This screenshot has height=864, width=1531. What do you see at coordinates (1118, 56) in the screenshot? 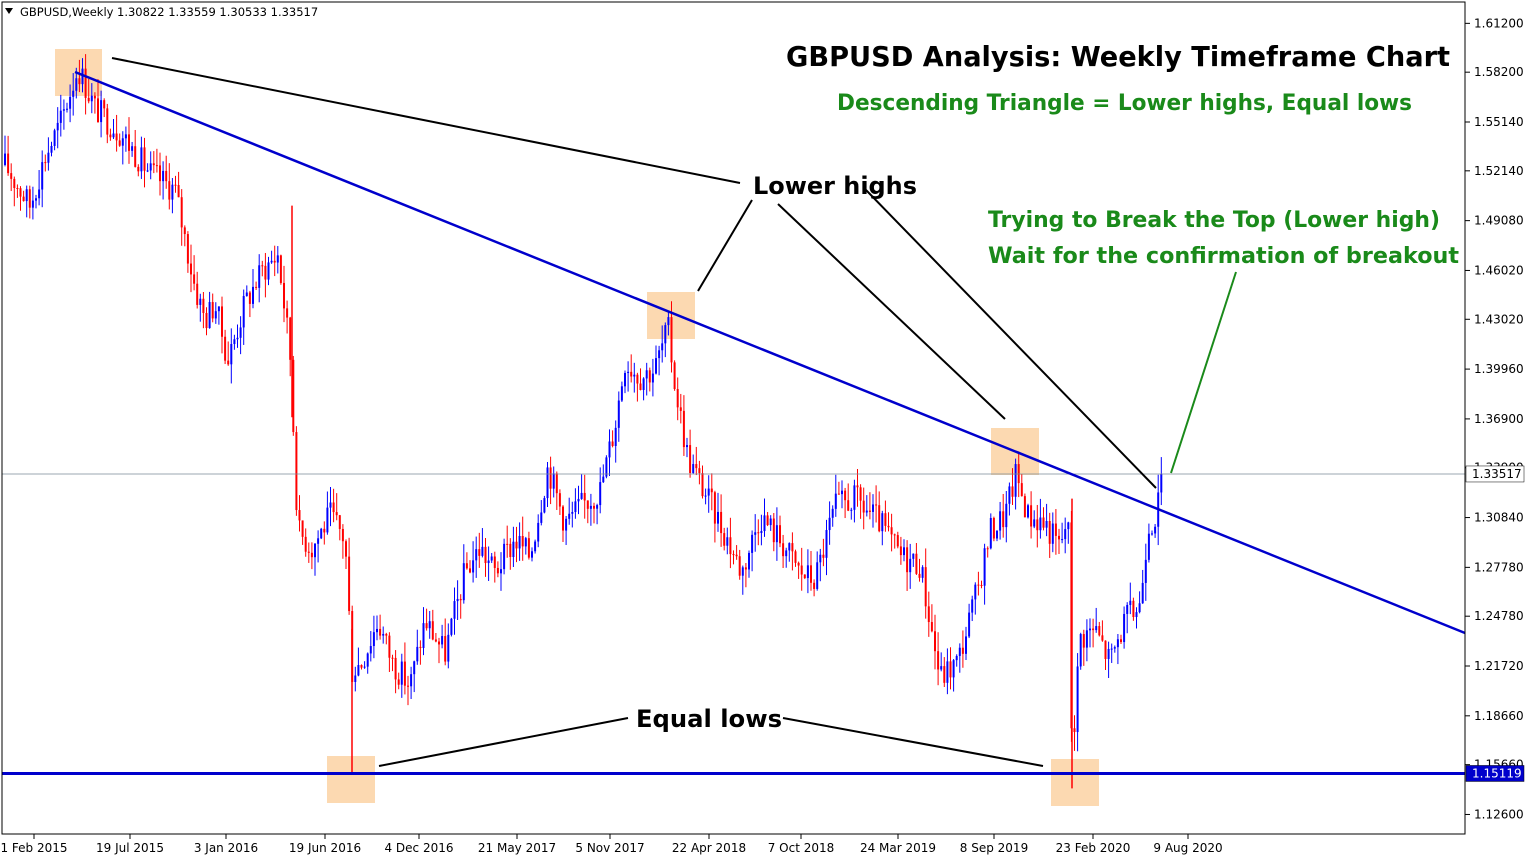
I see `chart-title: GBPUSD Analysis: Weekly Timeframe Chart` at bounding box center [1118, 56].